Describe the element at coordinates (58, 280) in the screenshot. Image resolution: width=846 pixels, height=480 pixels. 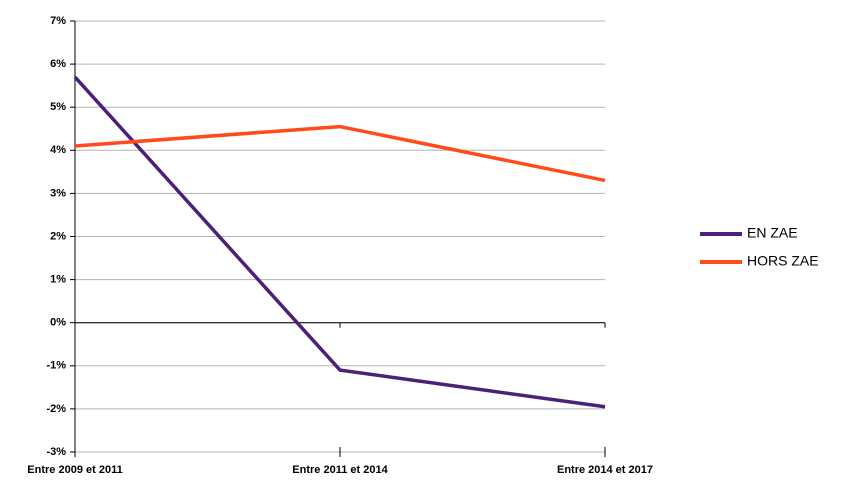
I see `y-tick-label: 1%` at that location.